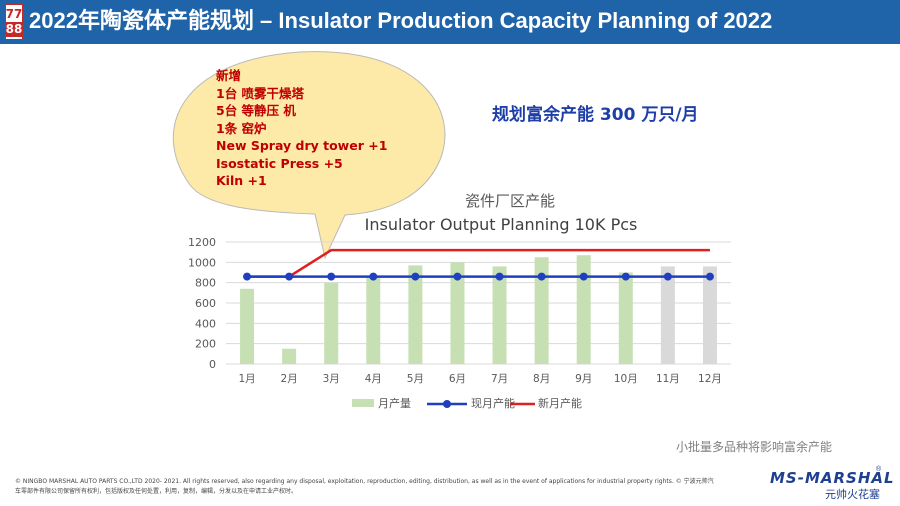  What do you see at coordinates (832, 478) in the screenshot?
I see `brand-name: MS-MARSHAL` at bounding box center [832, 478].